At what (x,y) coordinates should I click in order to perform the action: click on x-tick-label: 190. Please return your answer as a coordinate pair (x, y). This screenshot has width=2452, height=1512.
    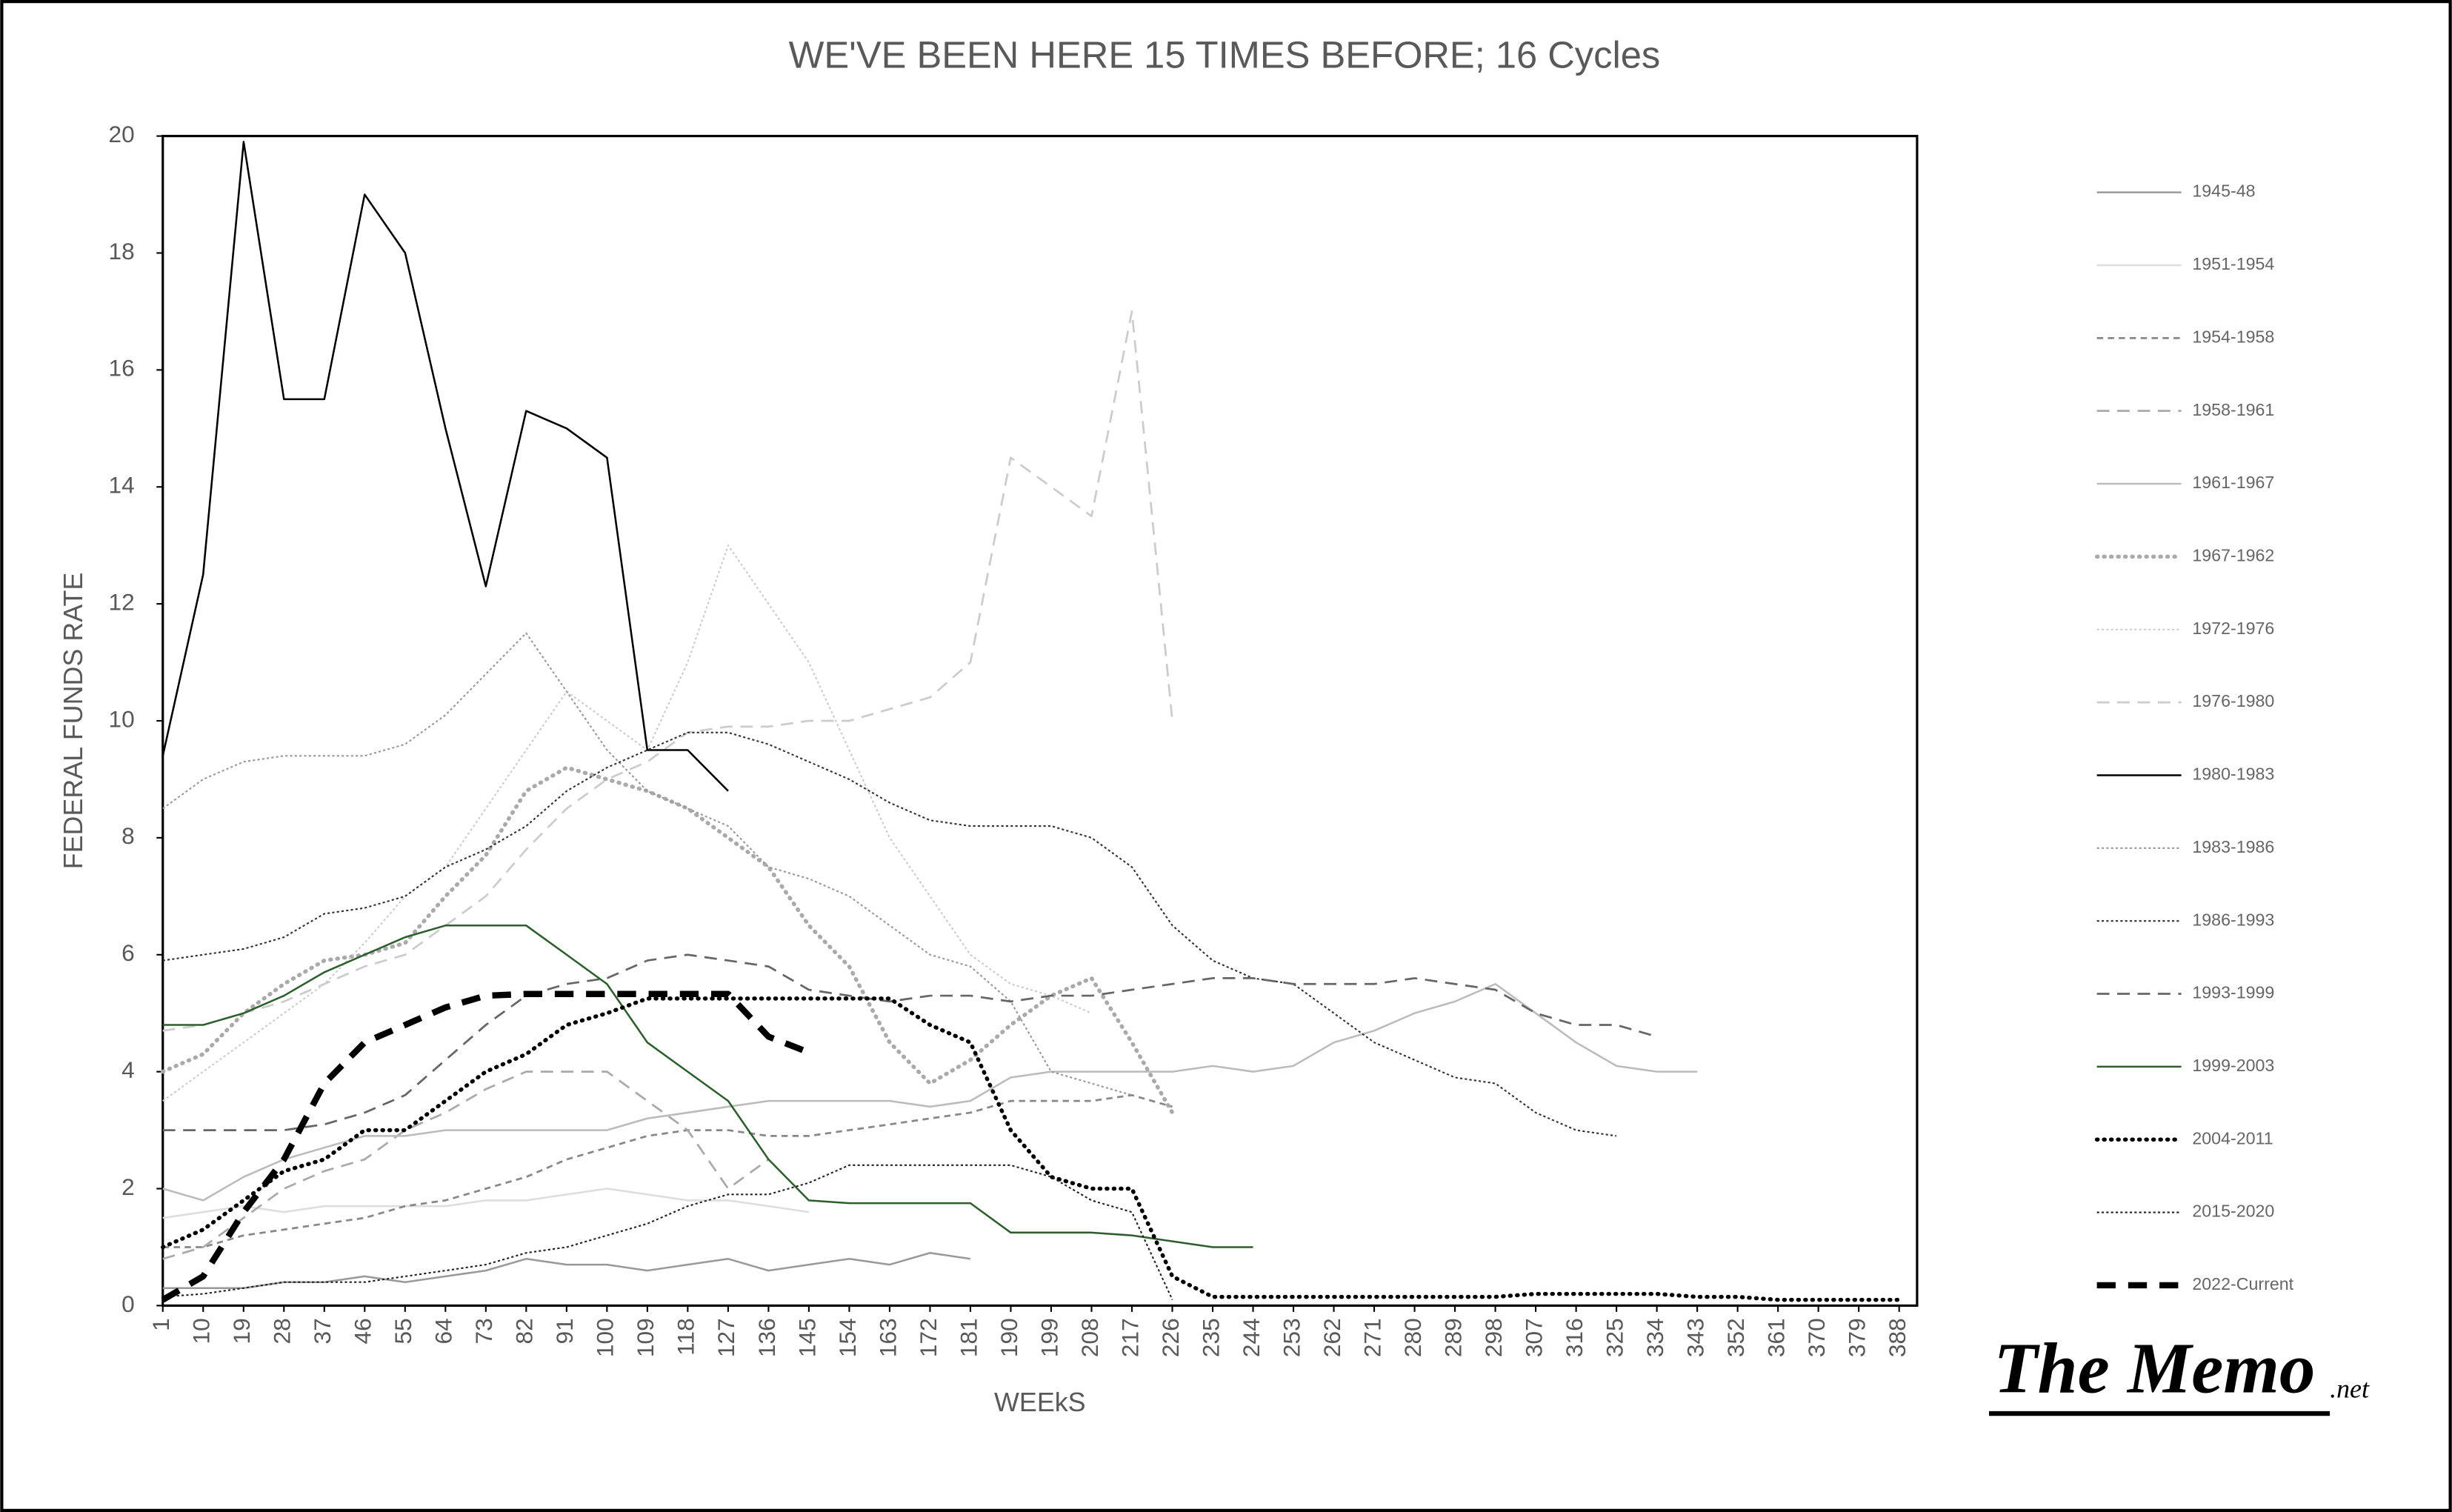
    Looking at the image, I should click on (1009, 1337).